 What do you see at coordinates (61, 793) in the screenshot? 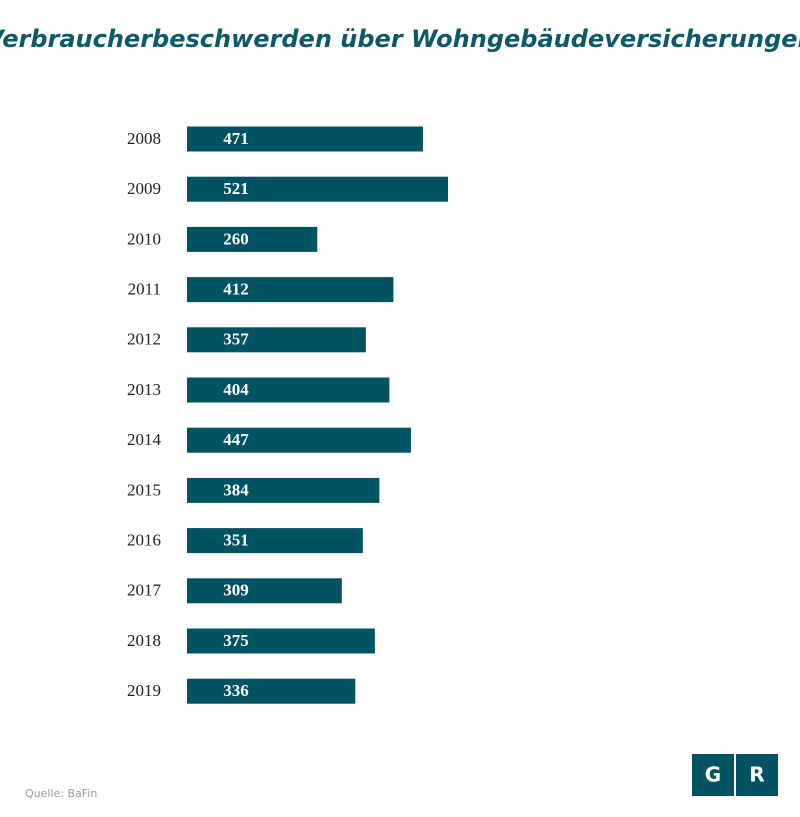
I see `source: Quelle: BaFin` at bounding box center [61, 793].